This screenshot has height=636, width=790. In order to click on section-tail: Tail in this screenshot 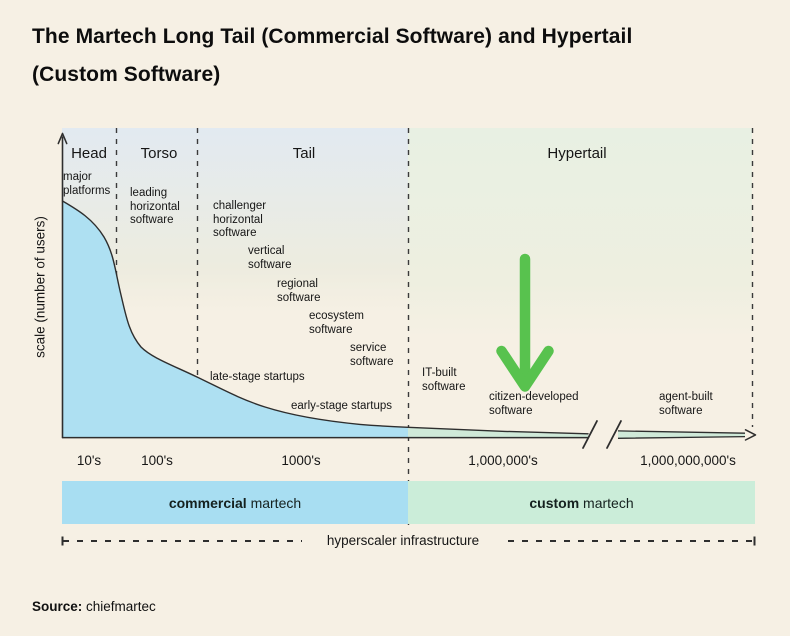, I will do `click(304, 153)`.